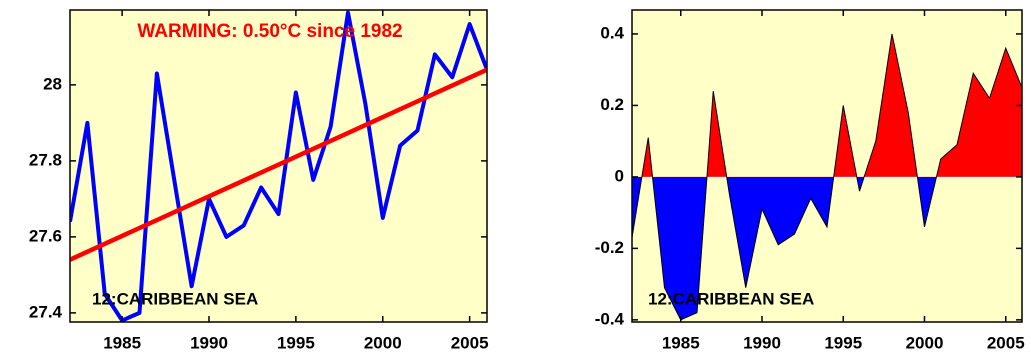 The width and height of the screenshot is (1031, 360). I want to click on y-tick-label: -0.2, so click(609, 247).